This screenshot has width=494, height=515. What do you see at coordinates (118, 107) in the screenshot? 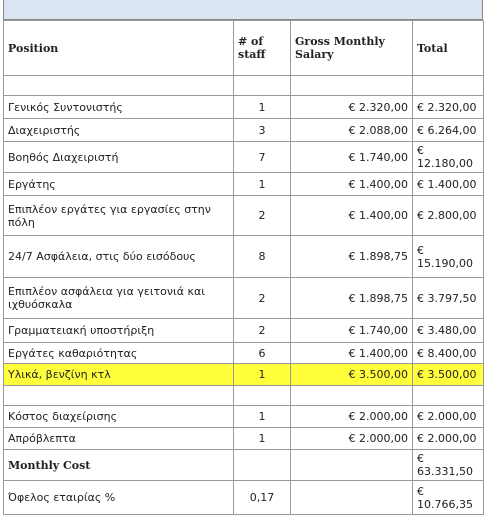
I see `table-cell: Γενικός Συντονιστής` at bounding box center [118, 107].